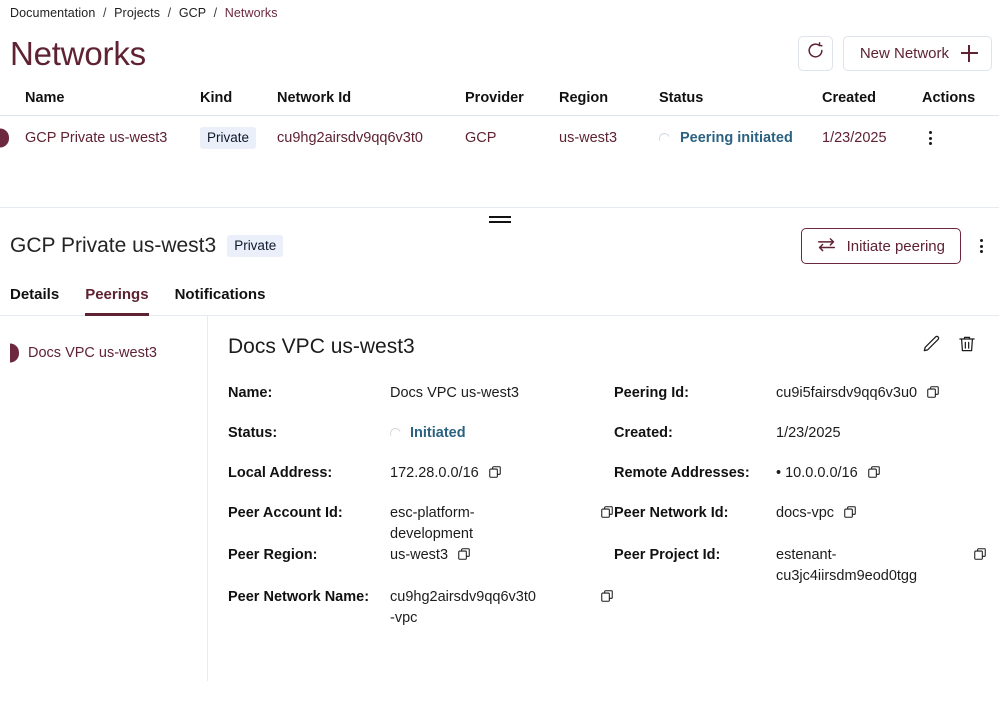 This screenshot has width=999, height=723. Describe the element at coordinates (285, 513) in the screenshot. I see `field-label: Peer Account Id:` at that location.